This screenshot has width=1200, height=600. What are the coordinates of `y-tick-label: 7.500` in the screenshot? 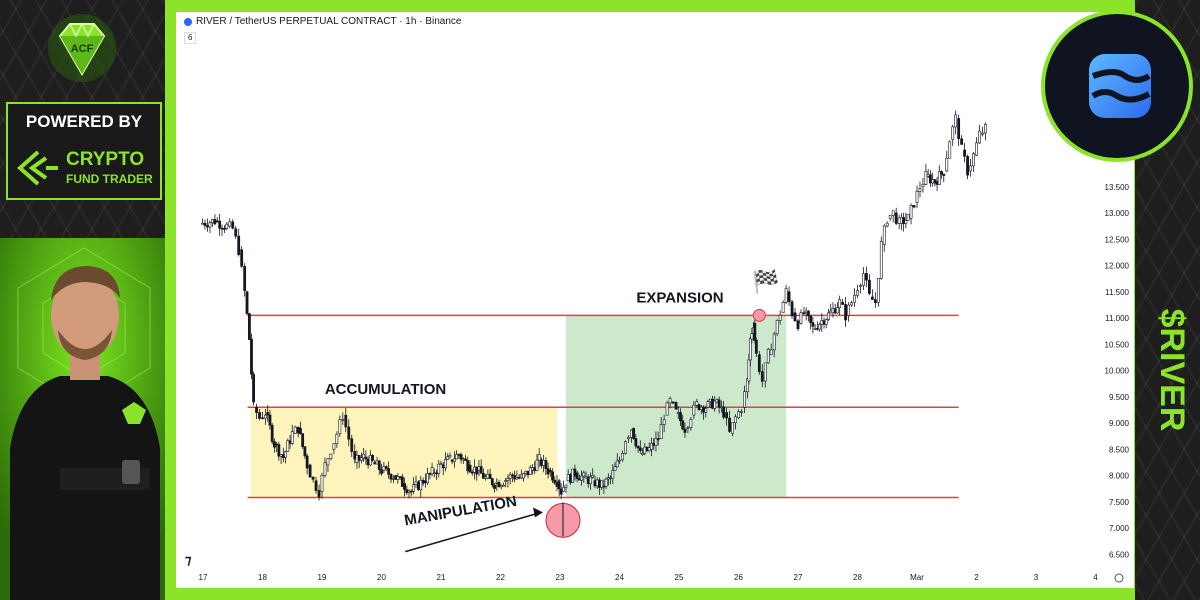 It's located at (1119, 502).